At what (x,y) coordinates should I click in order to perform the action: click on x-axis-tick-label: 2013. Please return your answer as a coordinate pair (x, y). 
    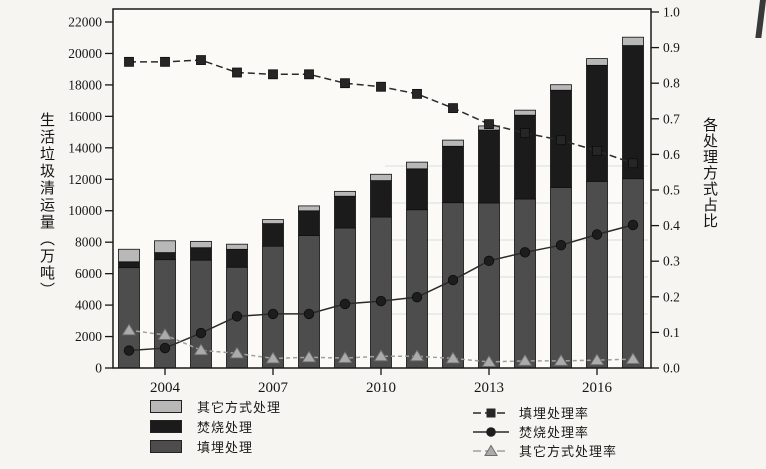
    Looking at the image, I should click on (489, 388).